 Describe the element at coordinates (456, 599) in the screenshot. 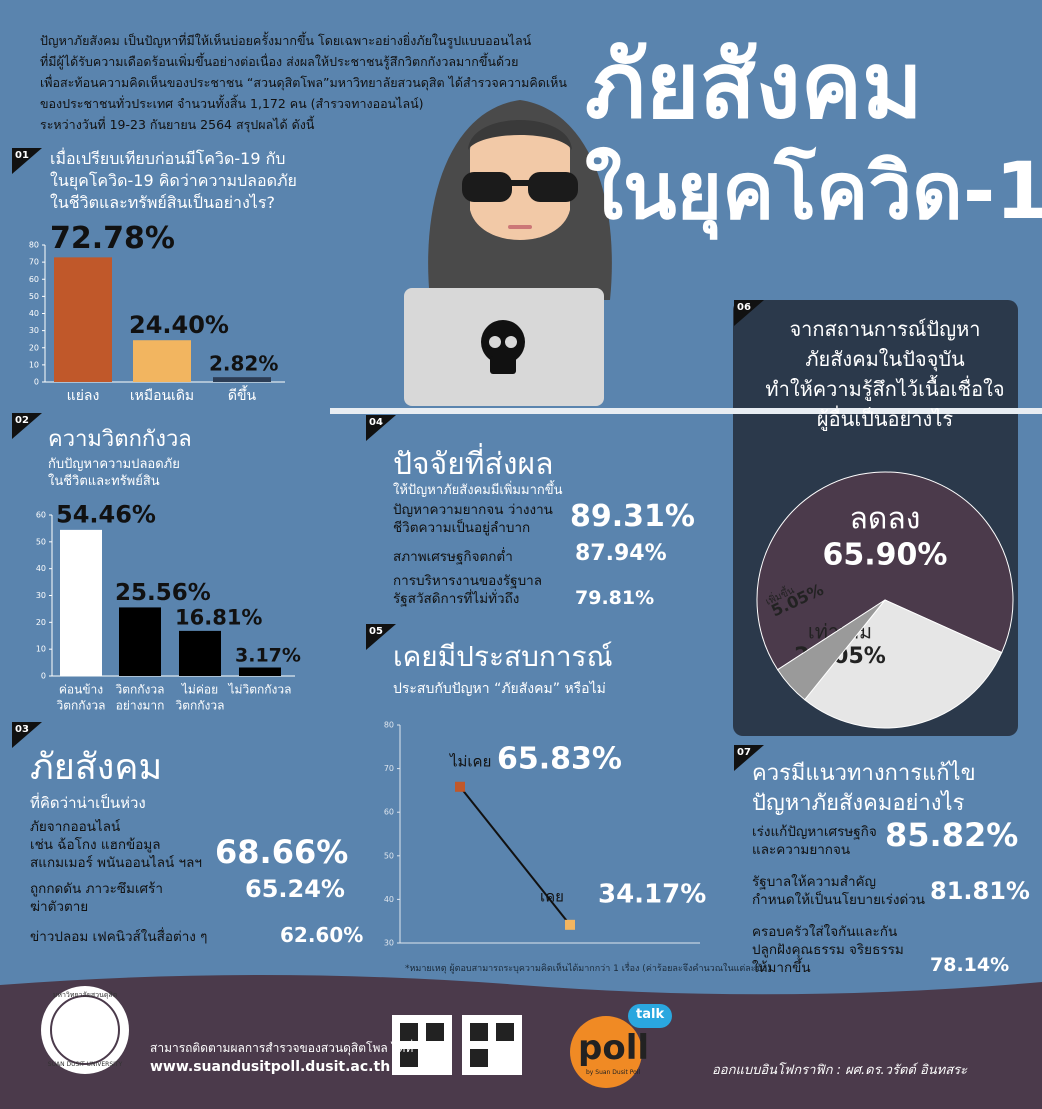

I see `item-label: รัฐสวัสดิการที่ไม่ทั่วถึง` at that location.